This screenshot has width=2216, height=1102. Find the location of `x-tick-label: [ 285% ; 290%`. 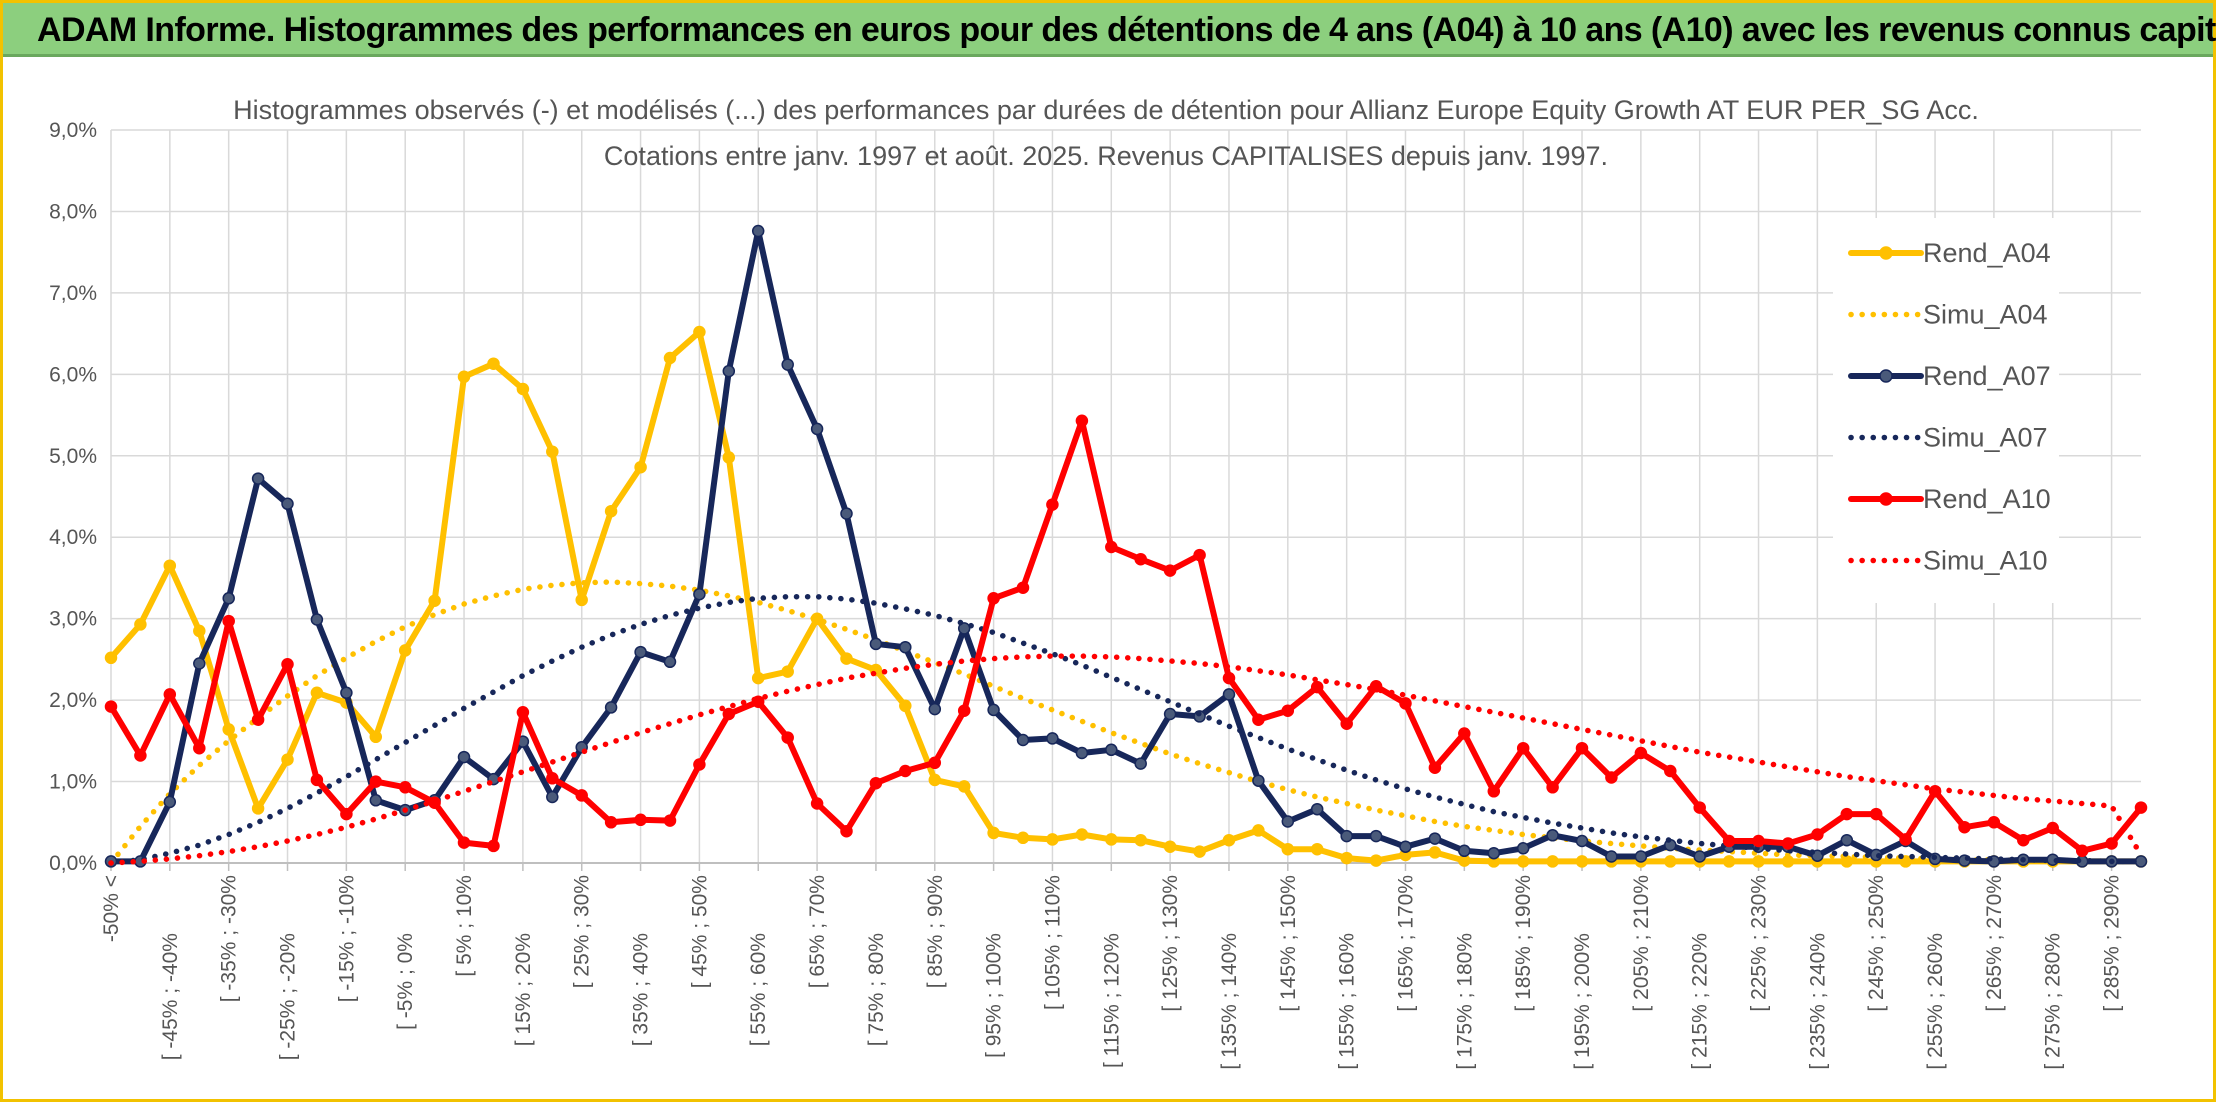

x-tick-label: [ 285% ; 290% is located at coordinates (2112, 943).